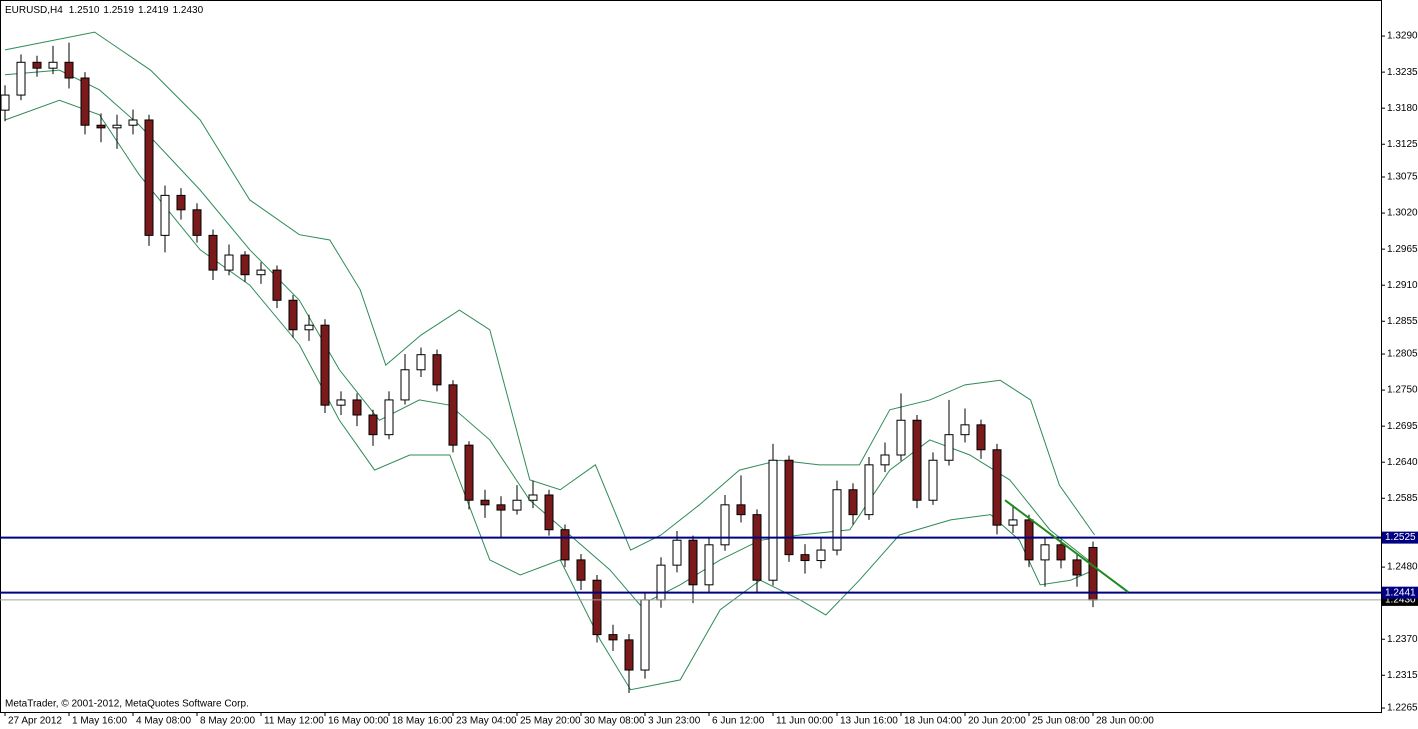  What do you see at coordinates (153, 10) in the screenshot?
I see `quote-low: 1.2419` at bounding box center [153, 10].